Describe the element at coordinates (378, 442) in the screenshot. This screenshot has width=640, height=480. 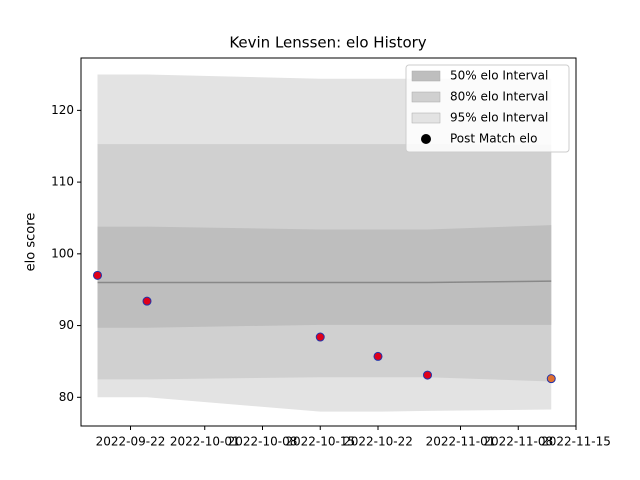
I see `x-tick-label: 2022-10-22` at that location.